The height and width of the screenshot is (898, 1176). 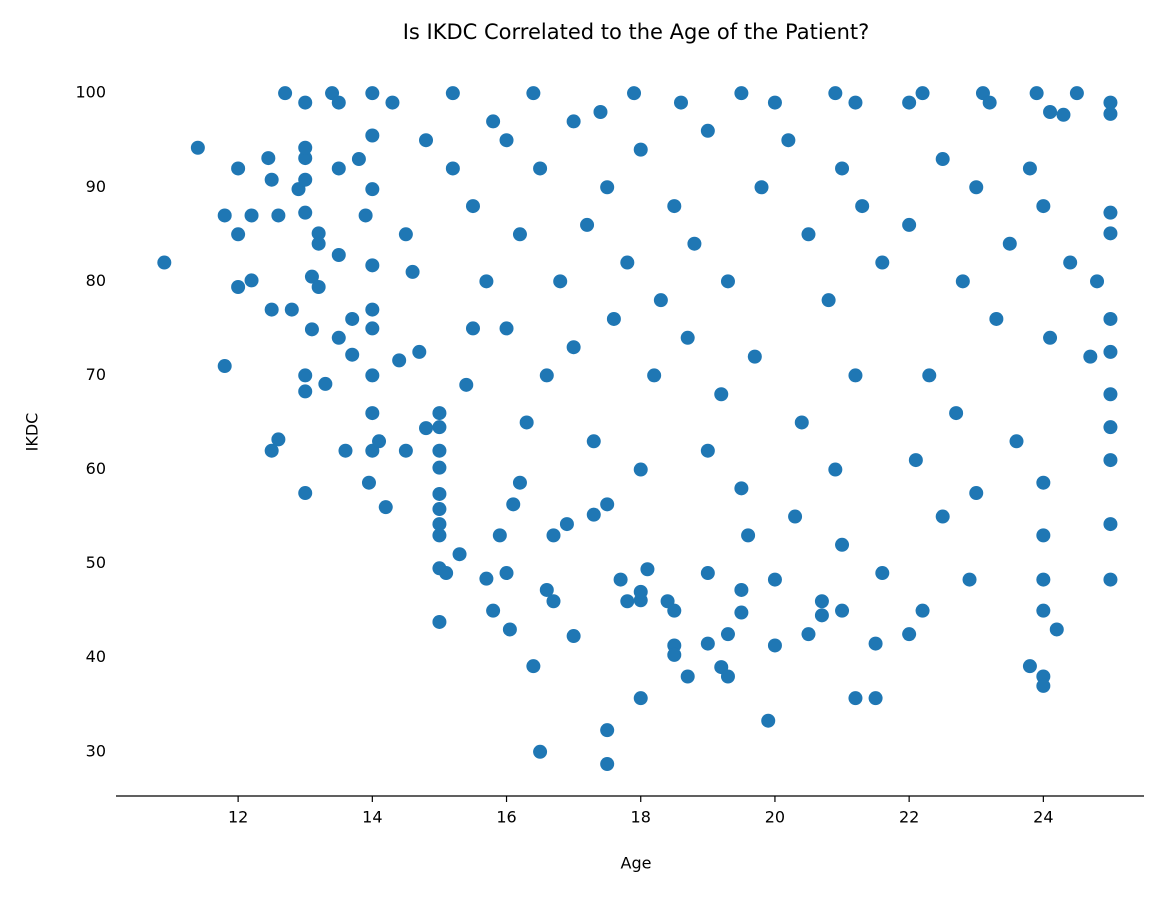 I want to click on x-tick-label: 14, so click(x=372, y=817).